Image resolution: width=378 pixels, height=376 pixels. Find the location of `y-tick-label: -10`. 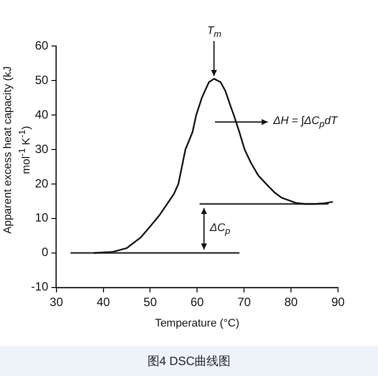

y-tick-label: -10 is located at coordinates (40, 287).